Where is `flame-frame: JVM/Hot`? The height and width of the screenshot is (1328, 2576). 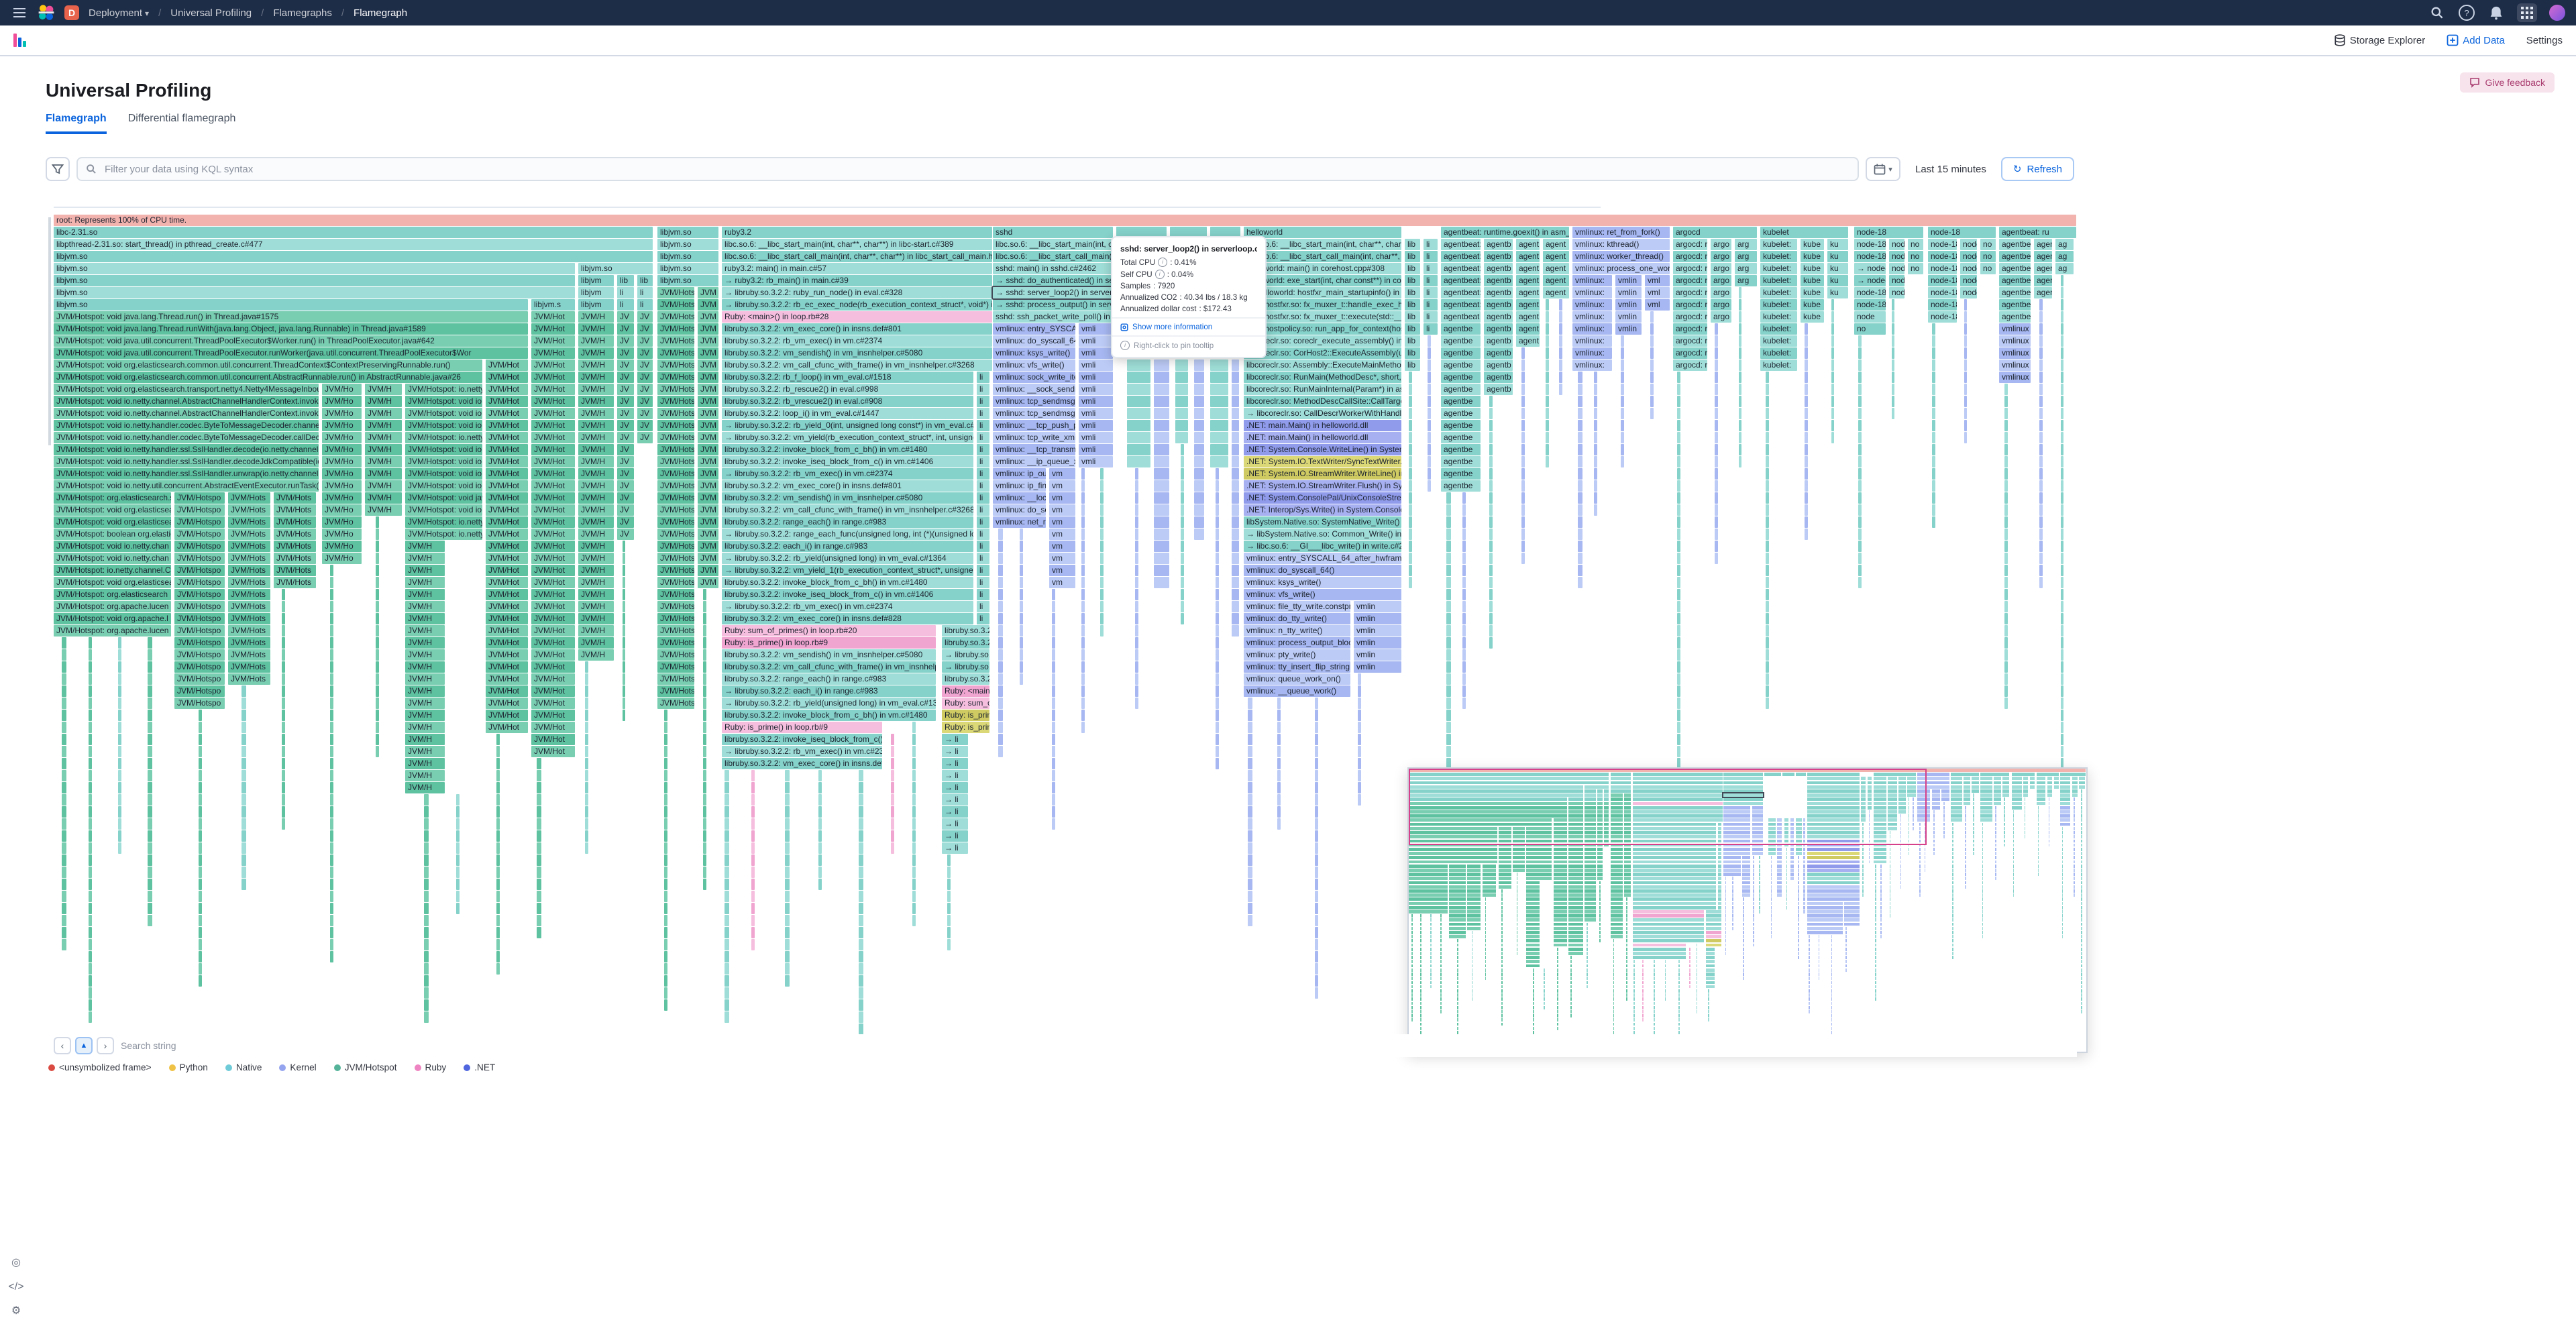
flame-frame: JVM/Hot is located at coordinates (553, 474).